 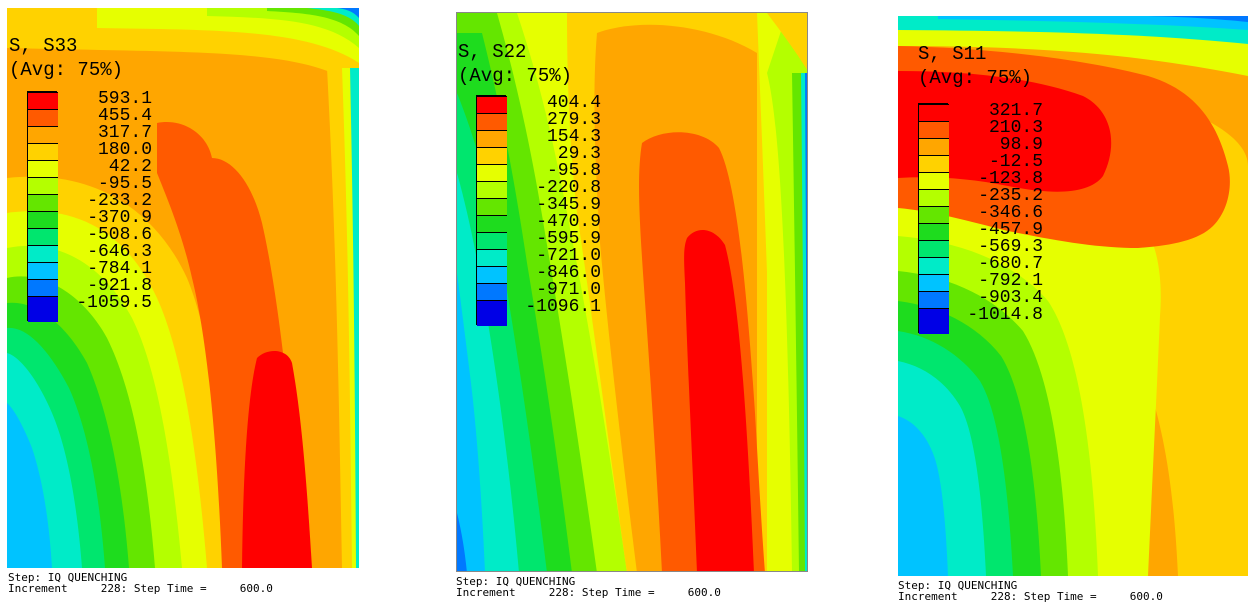 I want to click on legend-value: -233.2, so click(x=119, y=201).